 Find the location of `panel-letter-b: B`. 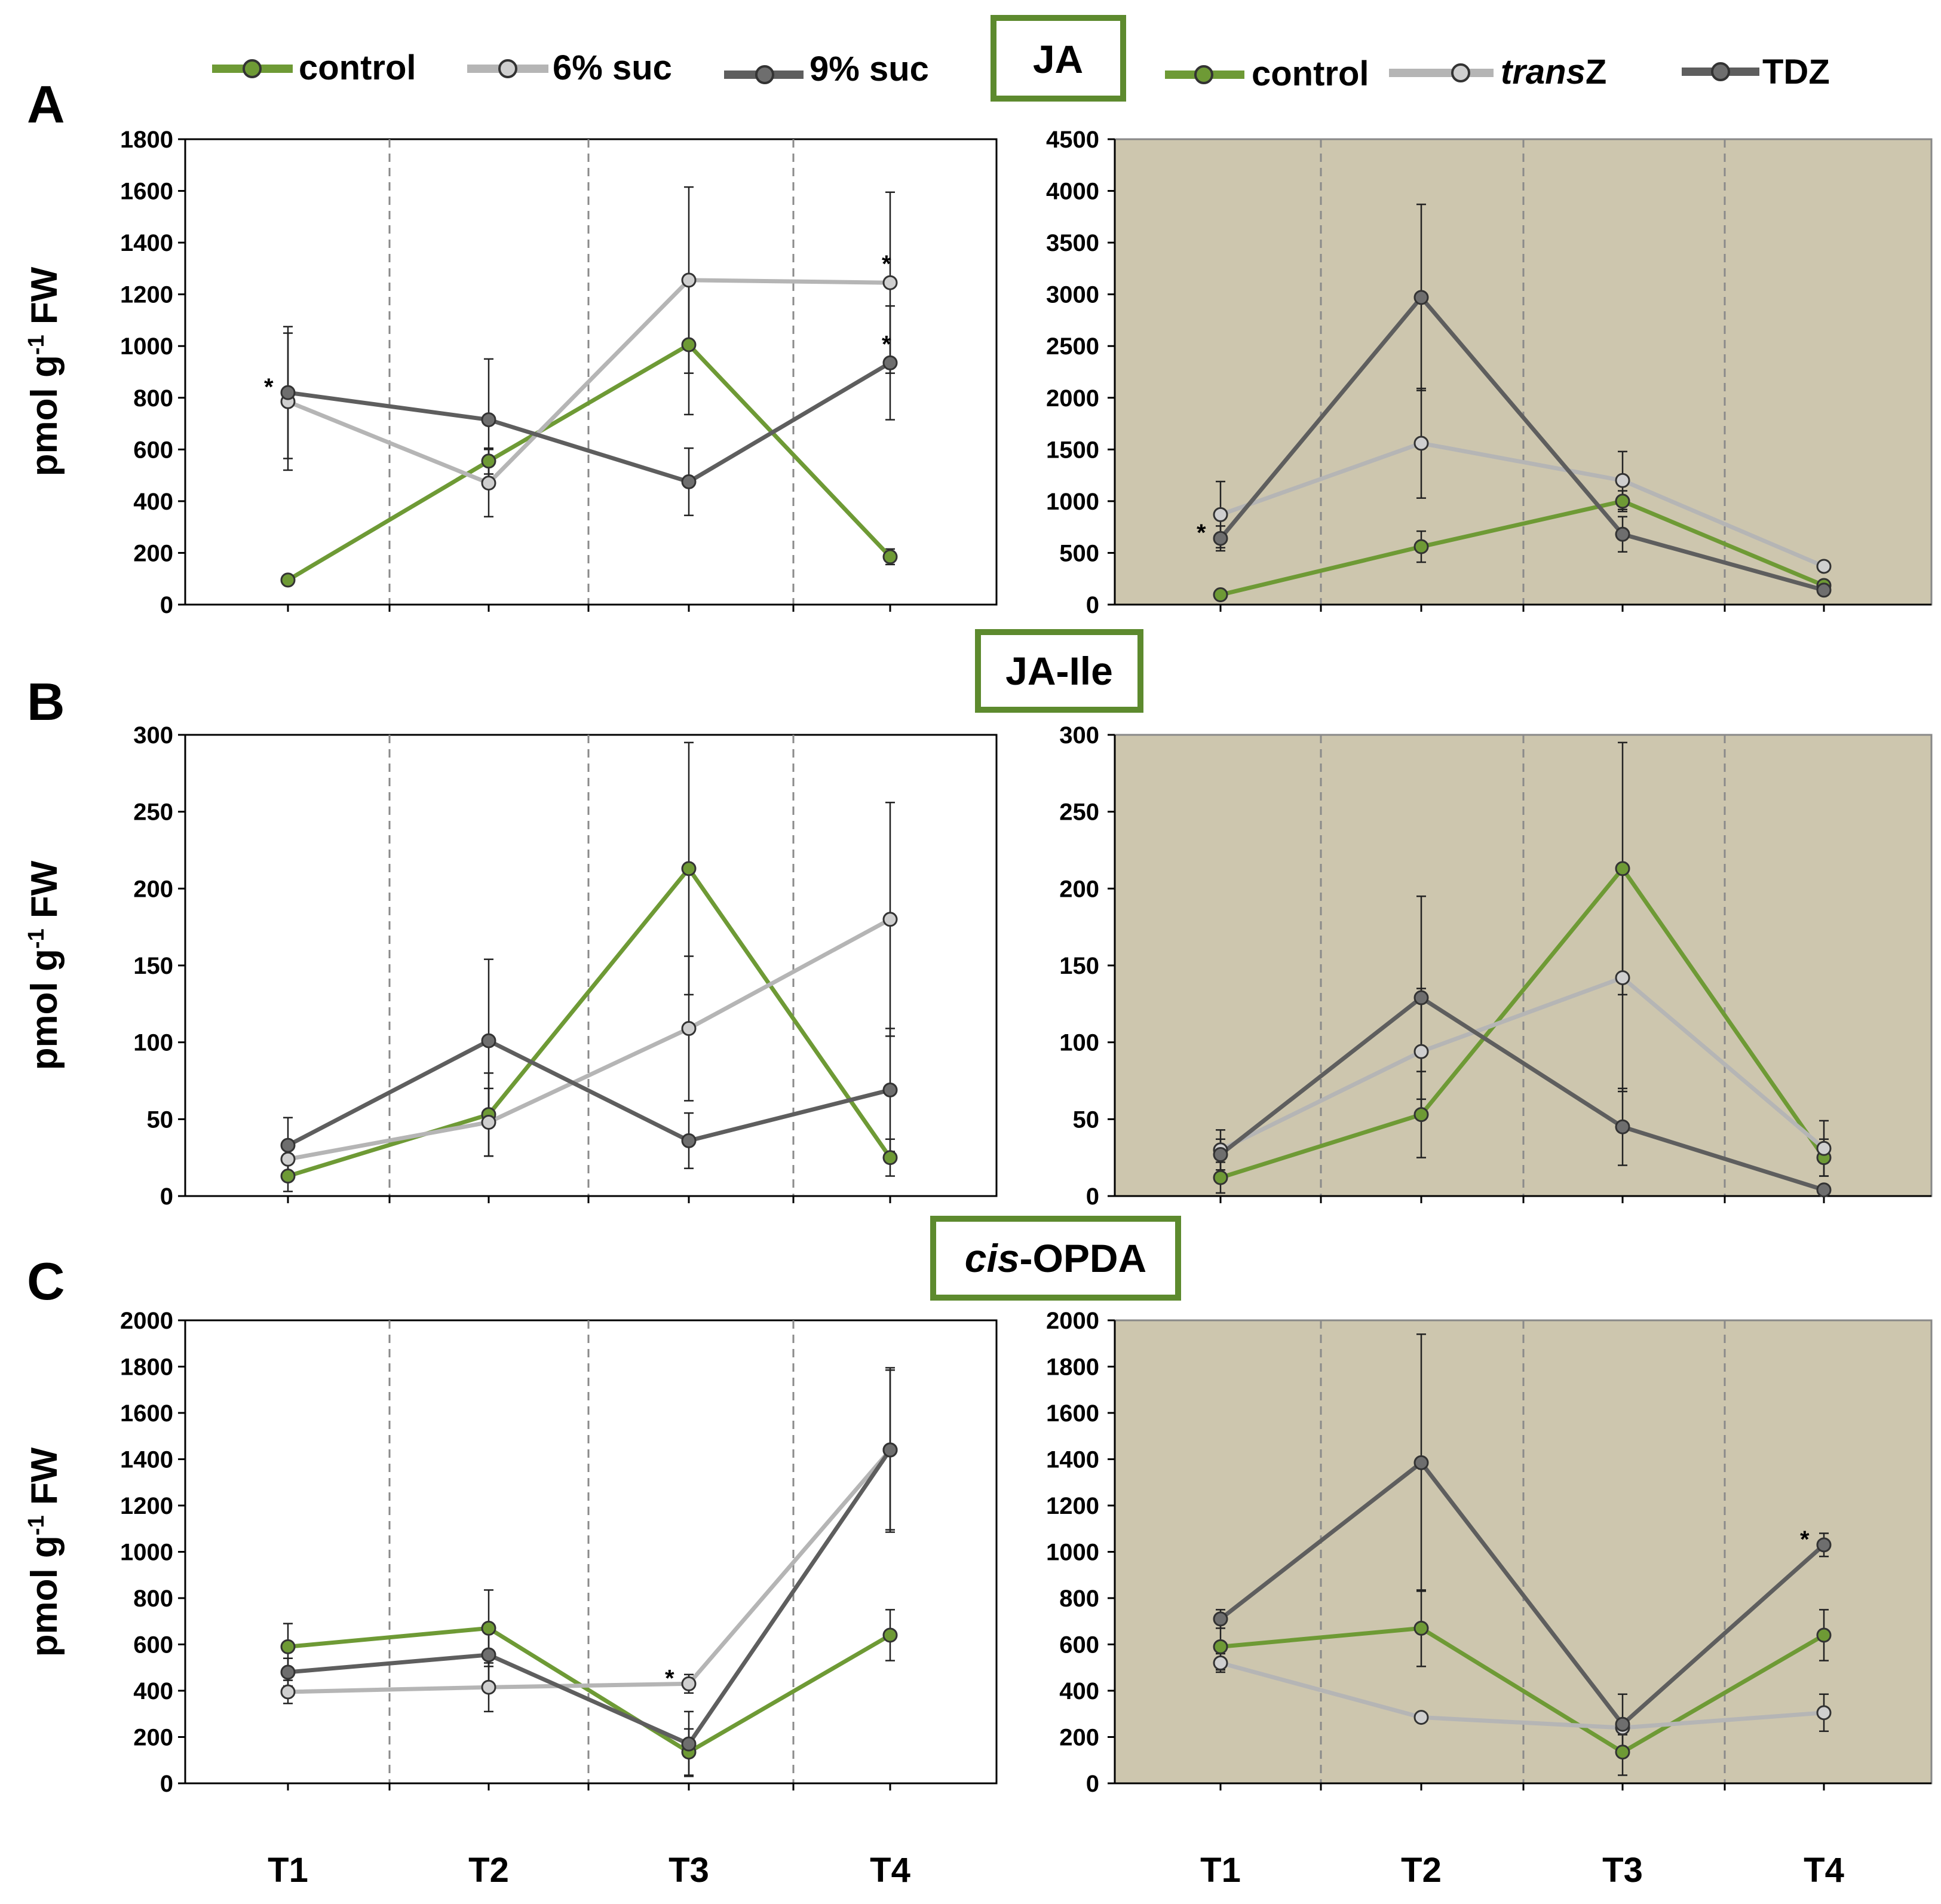

panel-letter-b: B is located at coordinates (46, 701).